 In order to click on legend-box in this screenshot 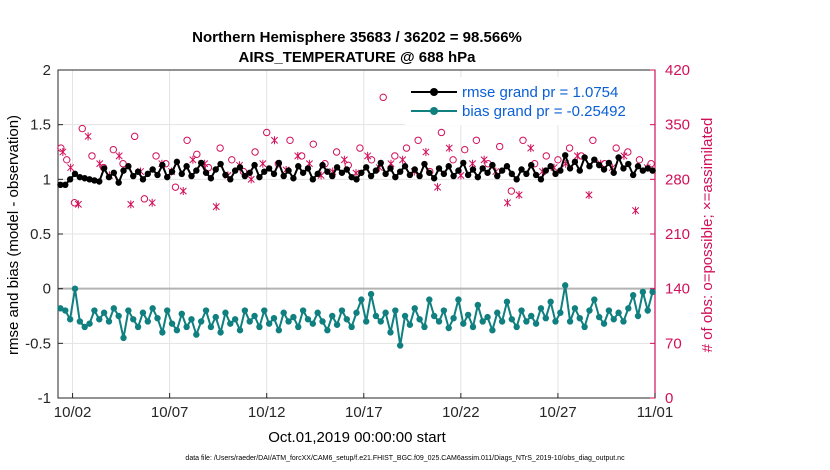, I will do `click(527, 101)`.